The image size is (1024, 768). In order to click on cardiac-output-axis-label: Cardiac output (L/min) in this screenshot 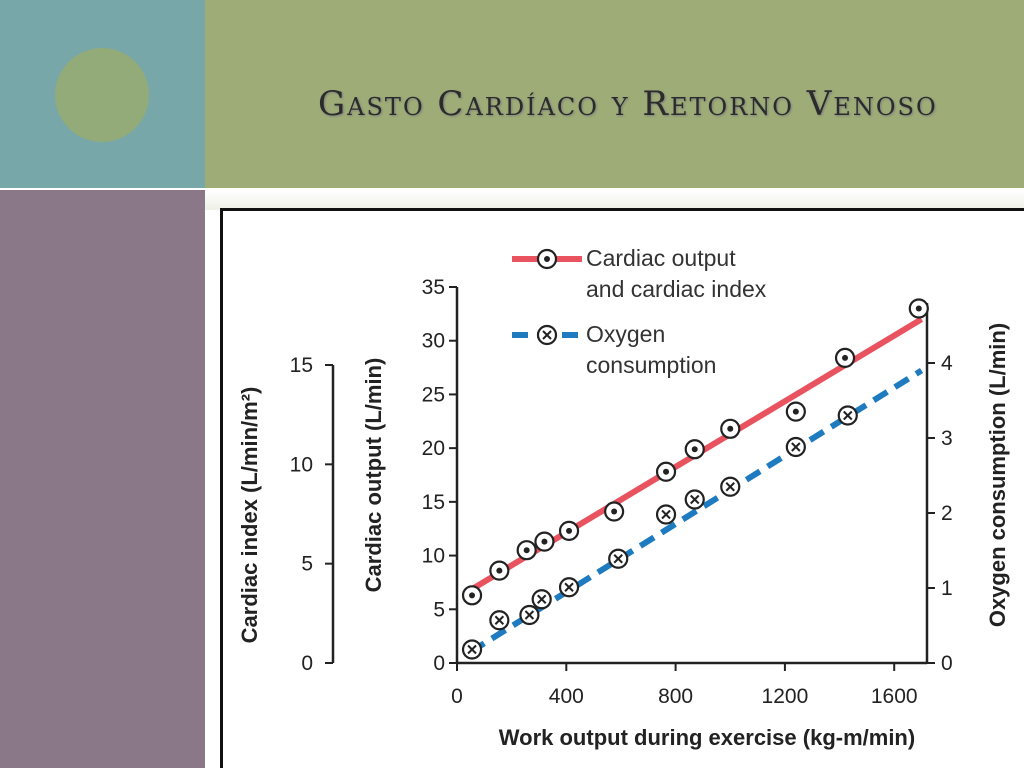, I will do `click(373, 475)`.